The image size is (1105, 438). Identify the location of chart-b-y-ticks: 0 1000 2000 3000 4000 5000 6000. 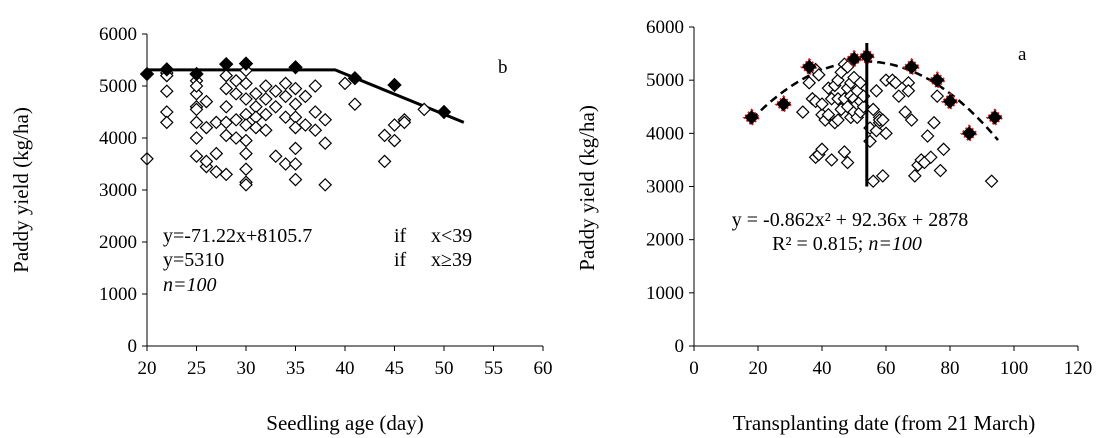
(123, 190).